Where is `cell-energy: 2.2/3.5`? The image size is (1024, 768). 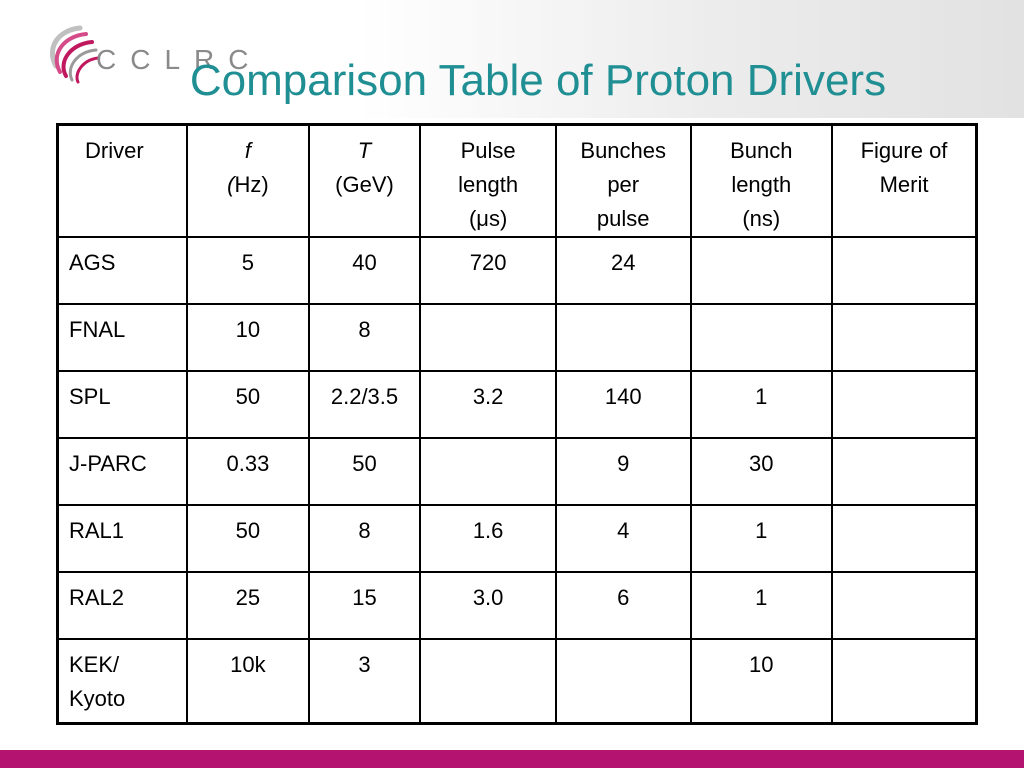
cell-energy: 2.2/3.5 is located at coordinates (364, 404).